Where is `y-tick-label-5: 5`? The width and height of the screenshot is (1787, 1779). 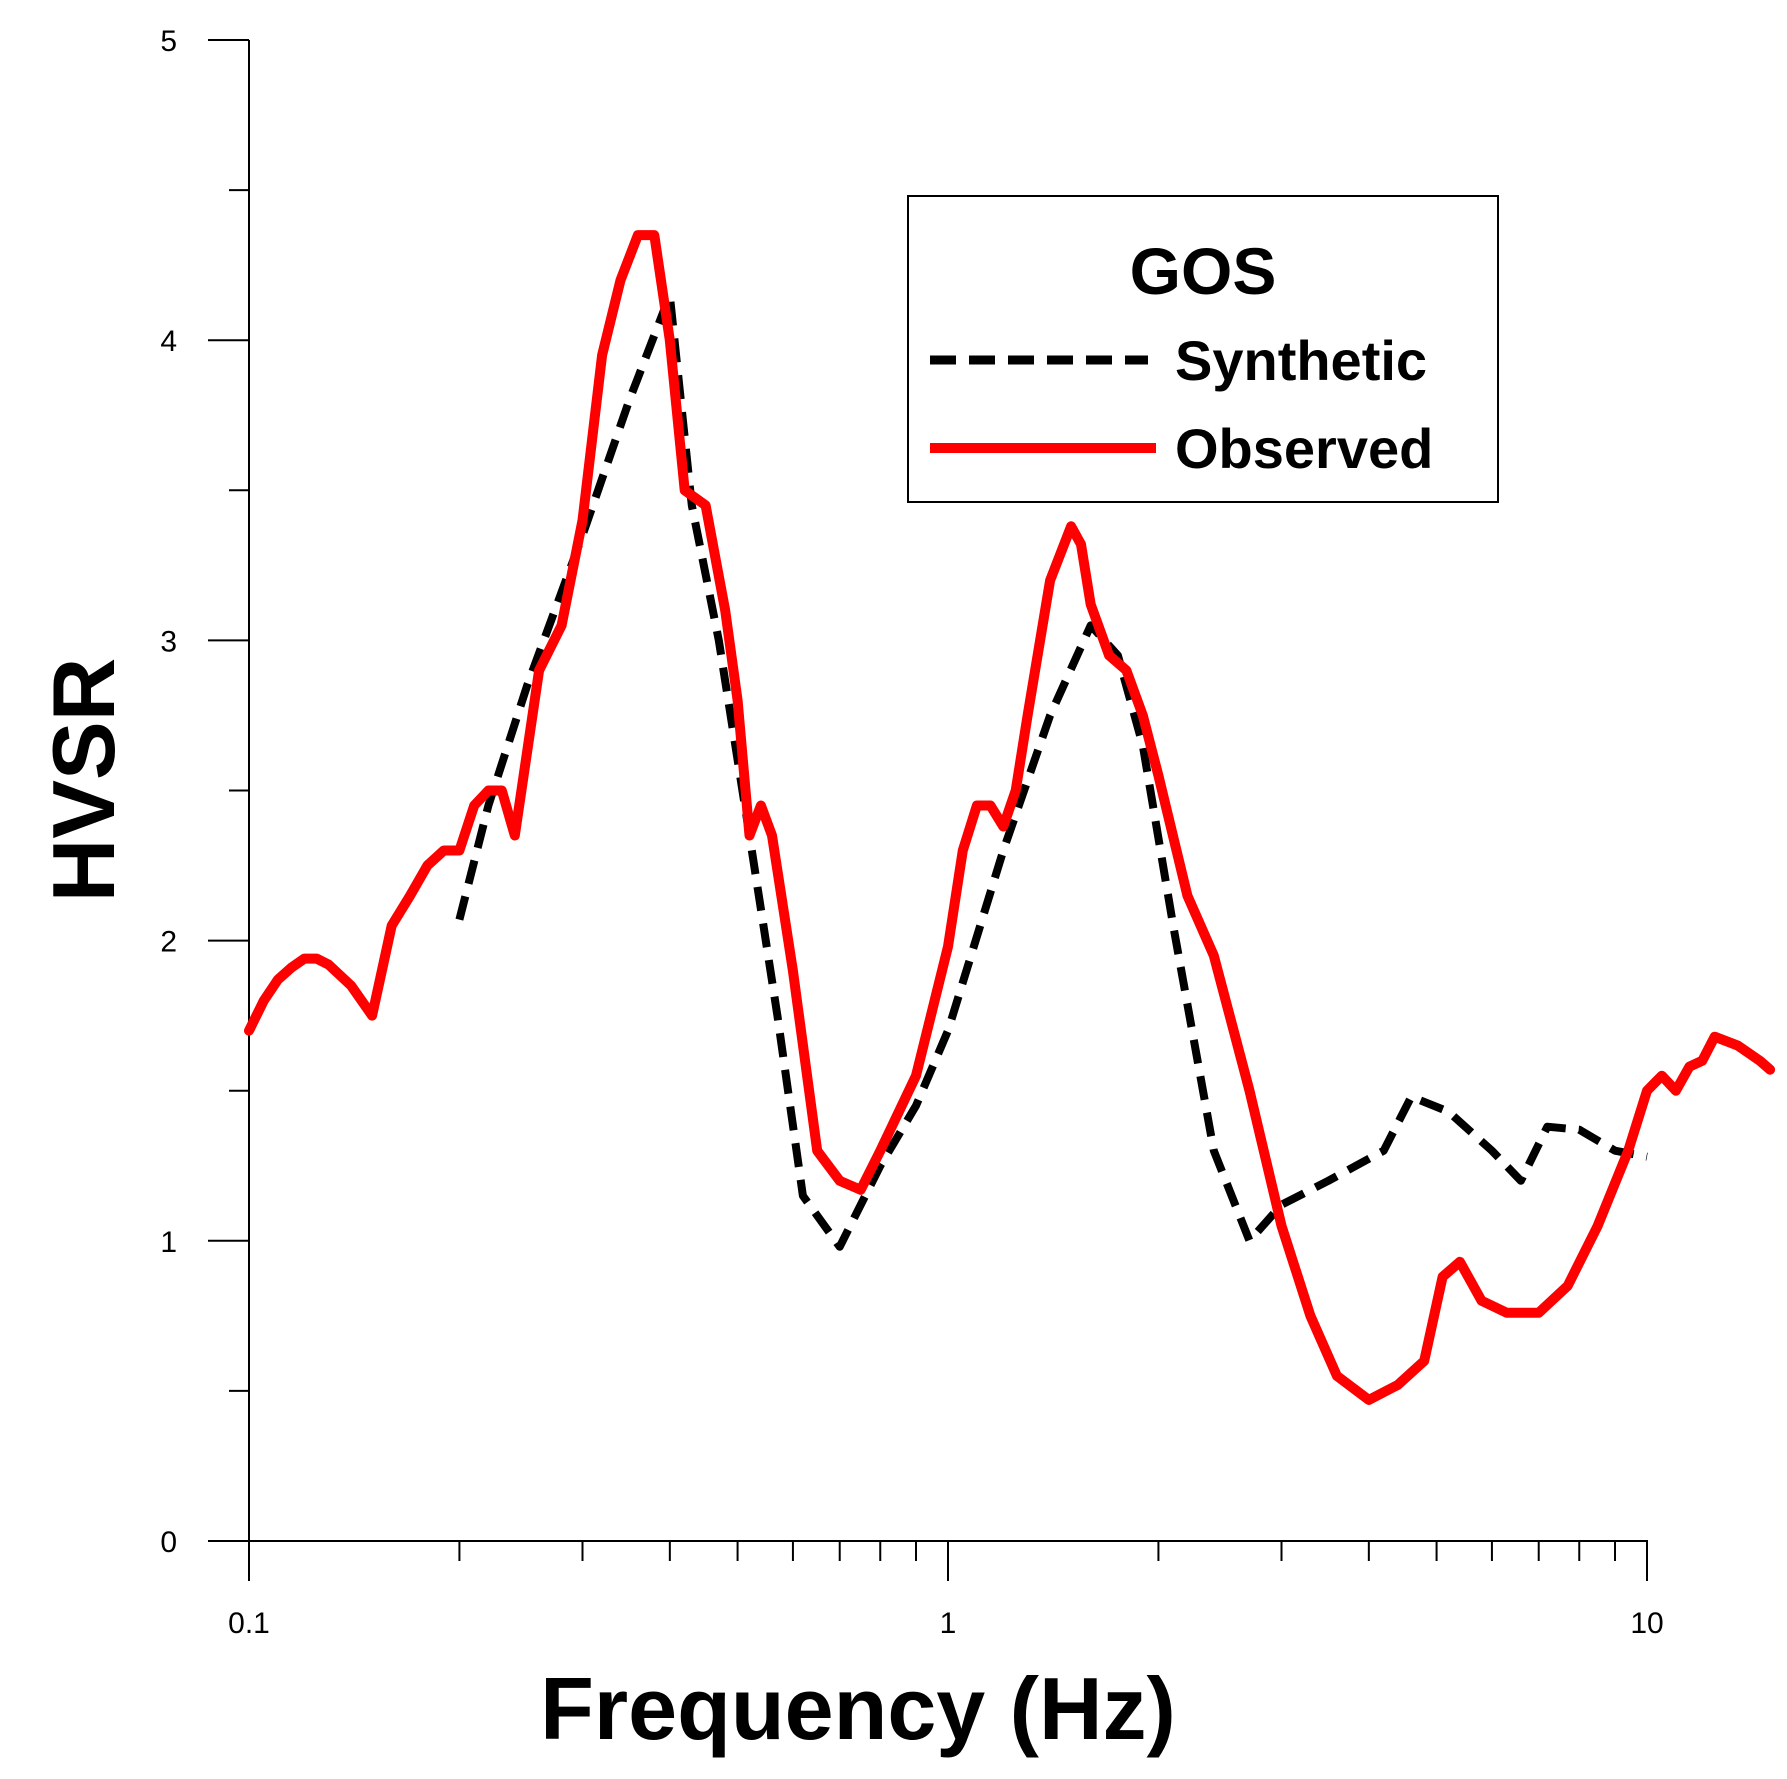
y-tick-label-5: 5 is located at coordinates (168, 41).